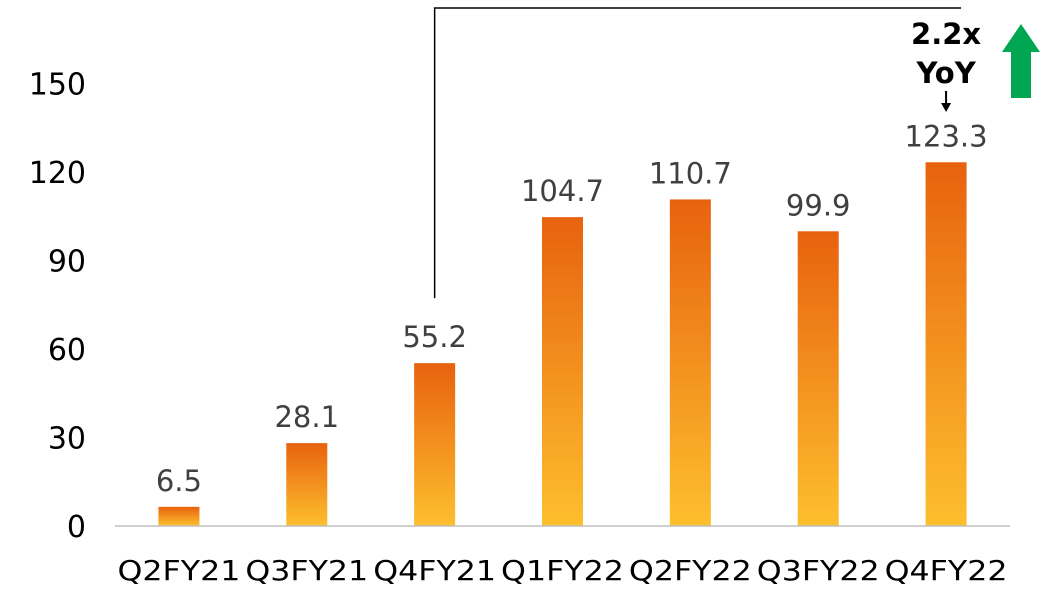  I want to click on y-tick-label: 150, so click(57, 85).